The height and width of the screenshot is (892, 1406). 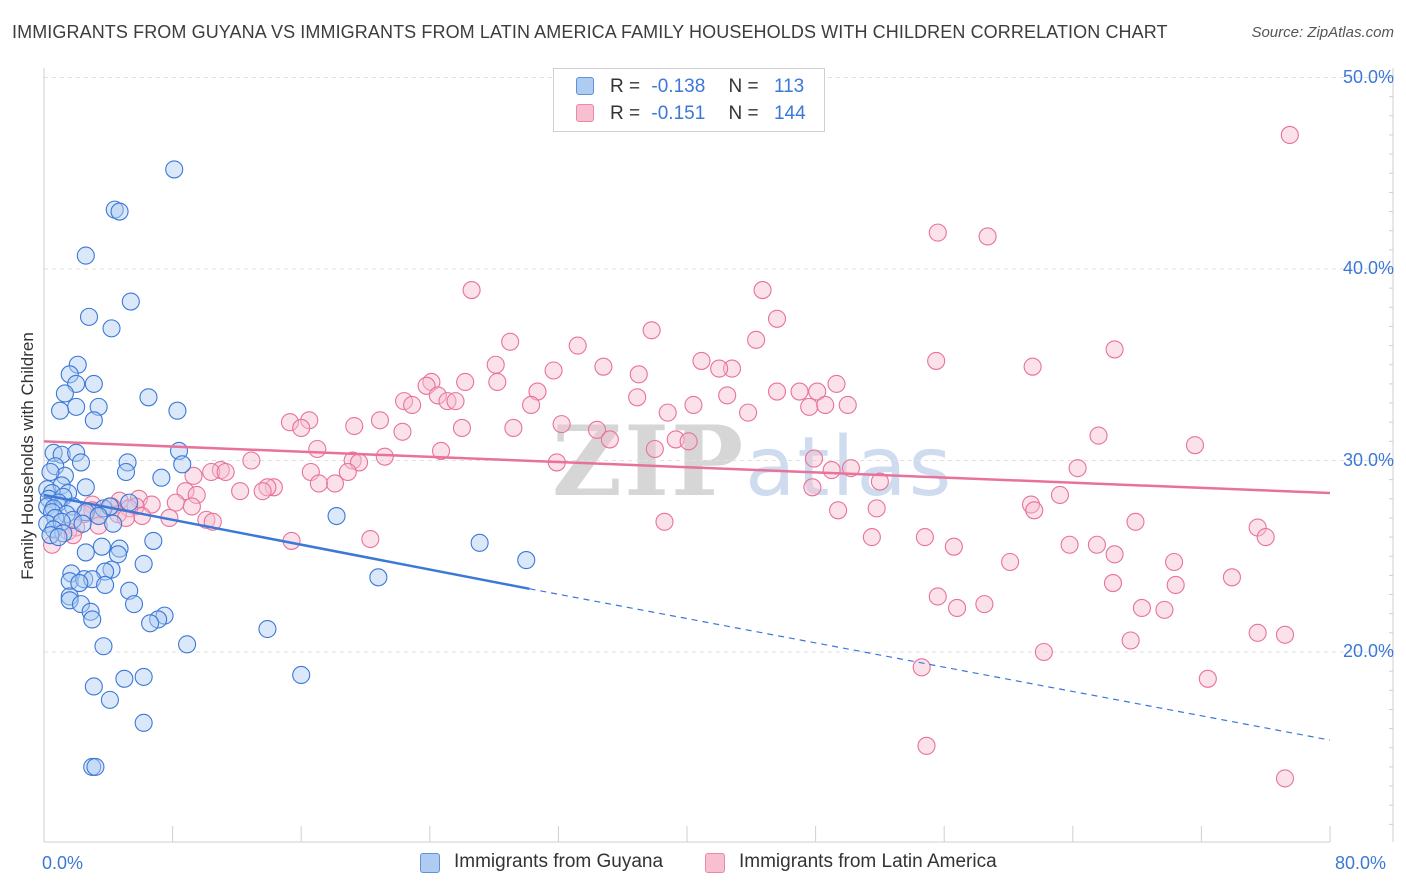 I want to click on x-axis-max-label: 80.0%, so click(x=1361, y=863).